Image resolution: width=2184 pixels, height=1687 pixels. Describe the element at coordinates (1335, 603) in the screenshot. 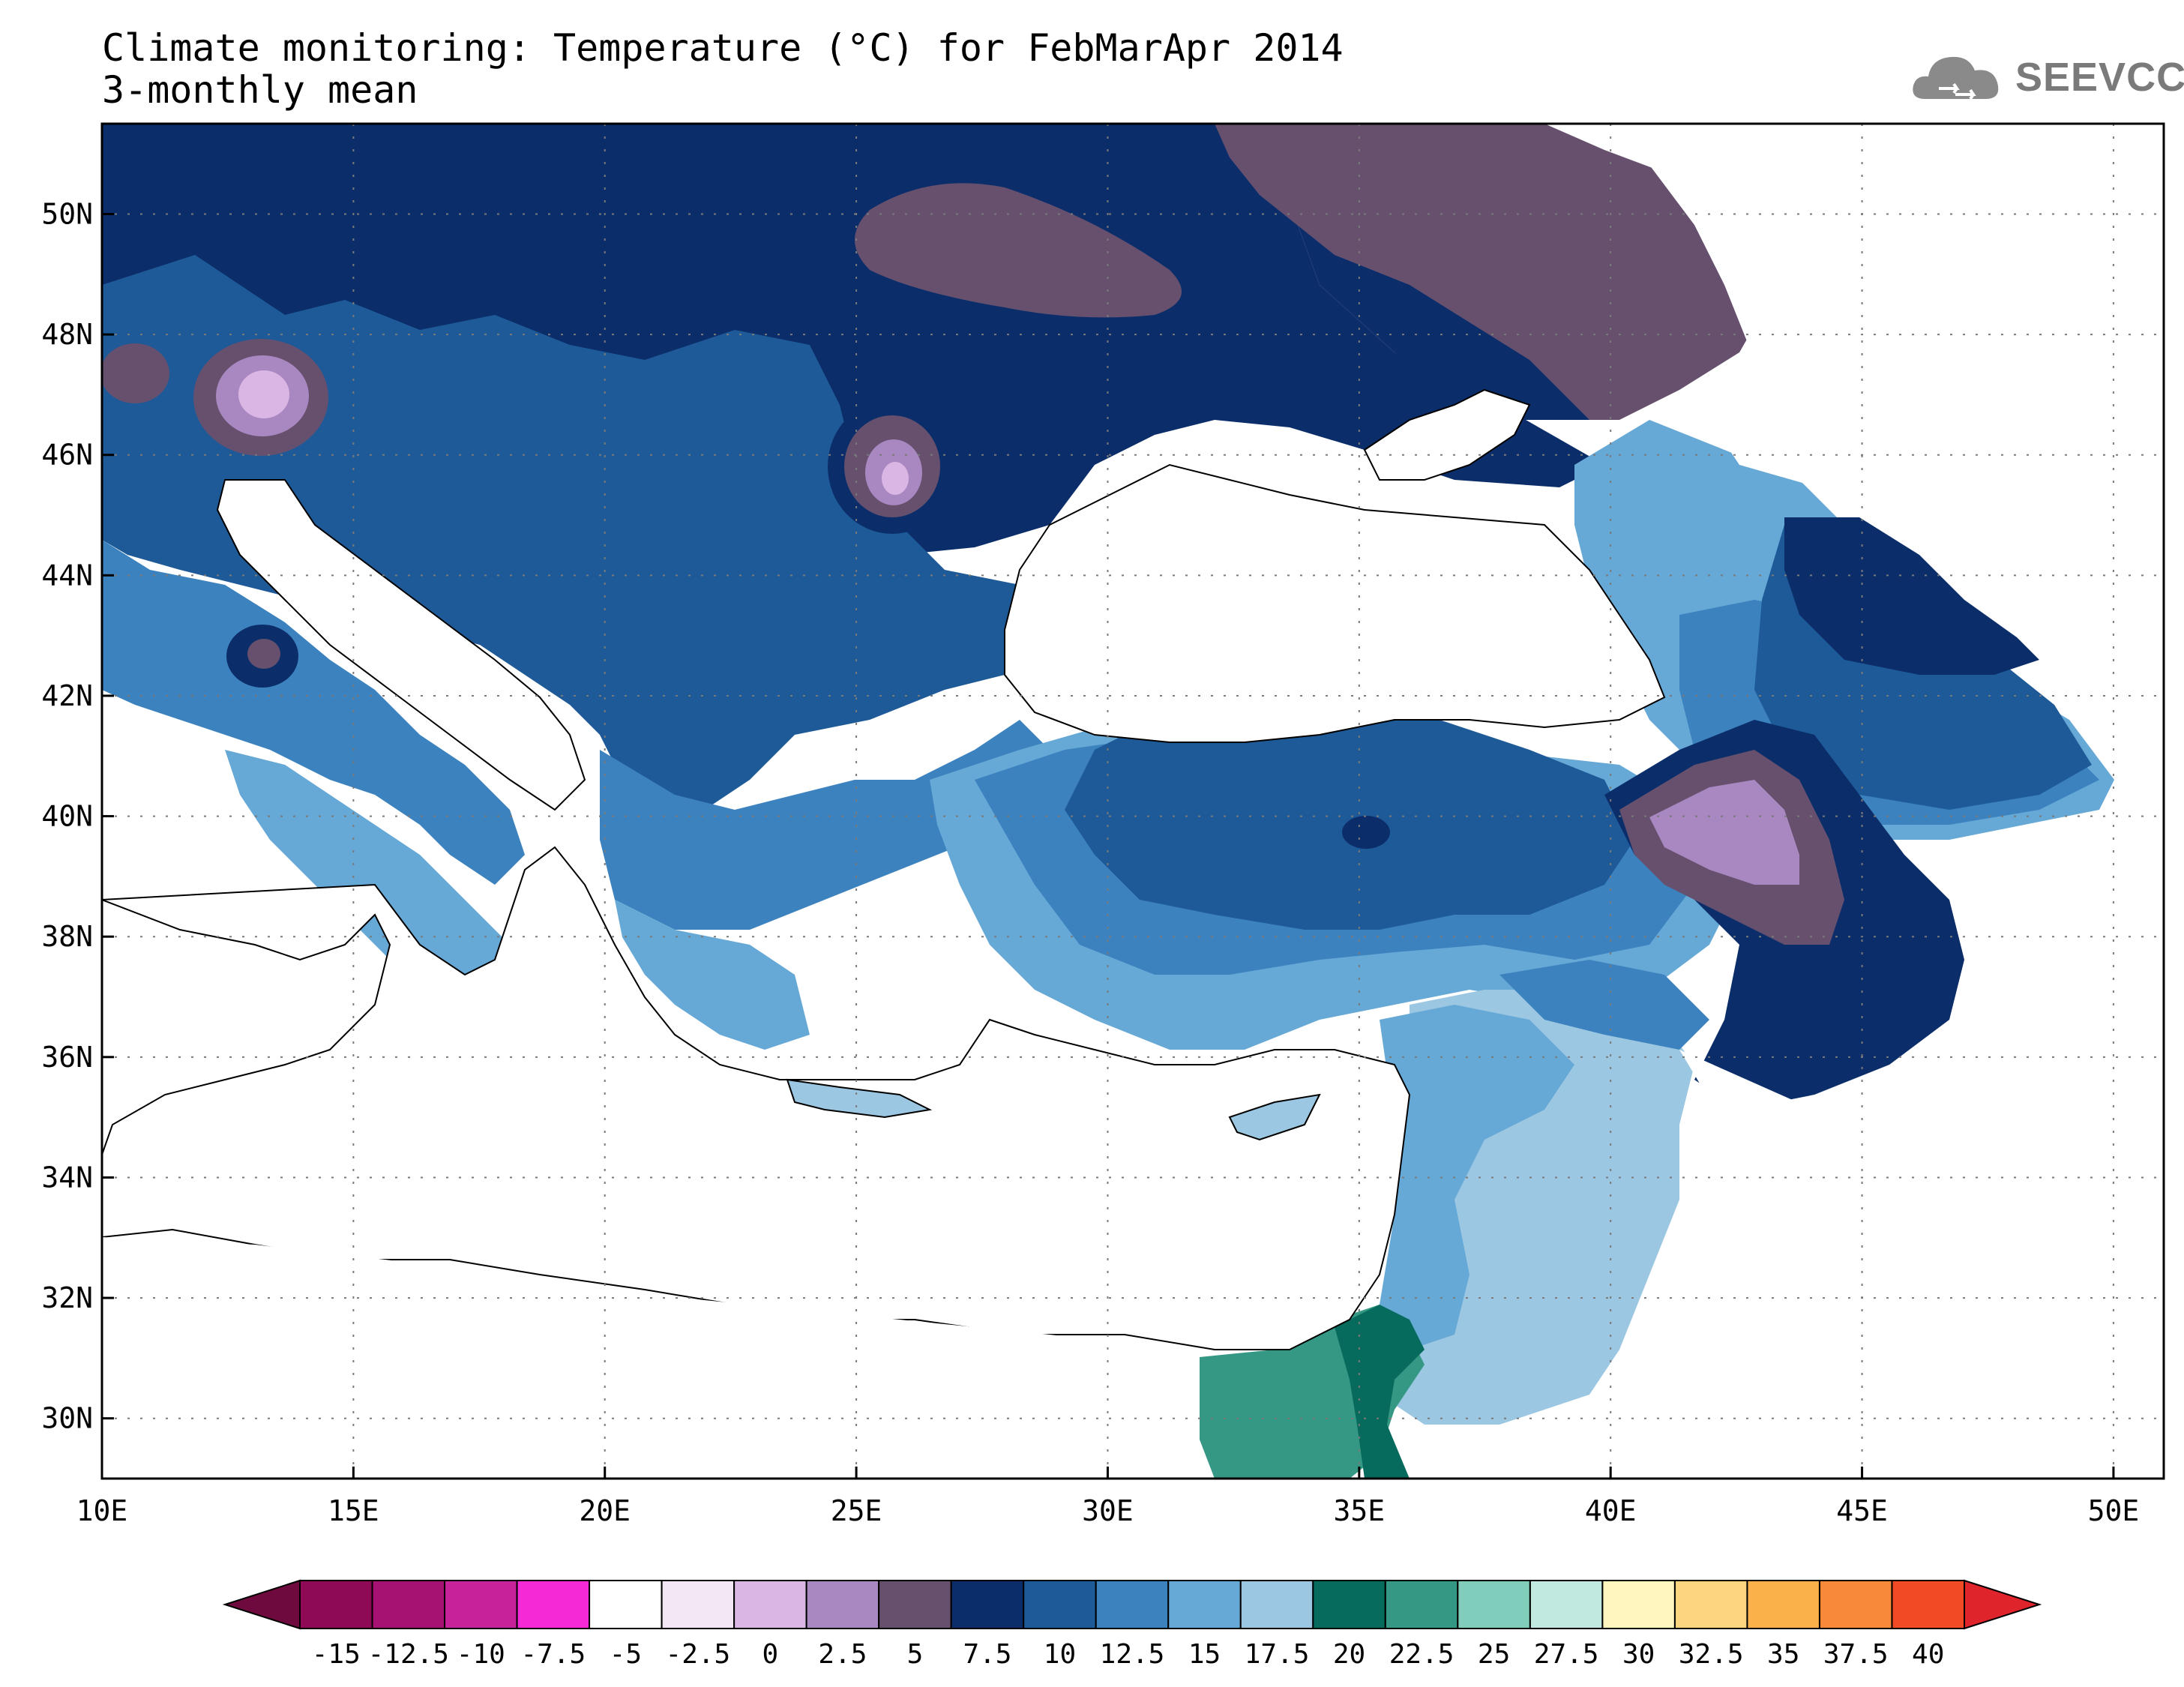

I see `black-sea` at that location.